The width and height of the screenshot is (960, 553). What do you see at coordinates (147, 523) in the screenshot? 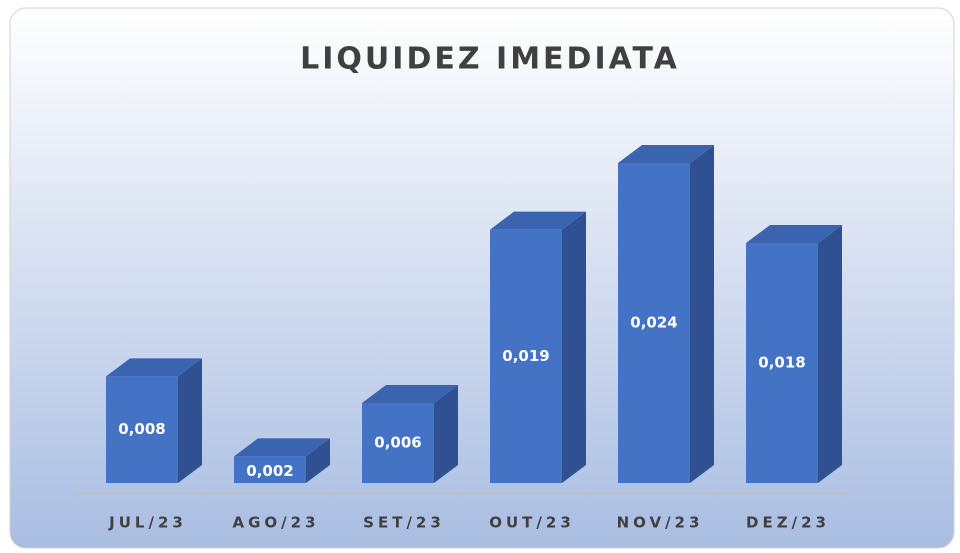
I see `x-tick-label: JUL/23` at bounding box center [147, 523].